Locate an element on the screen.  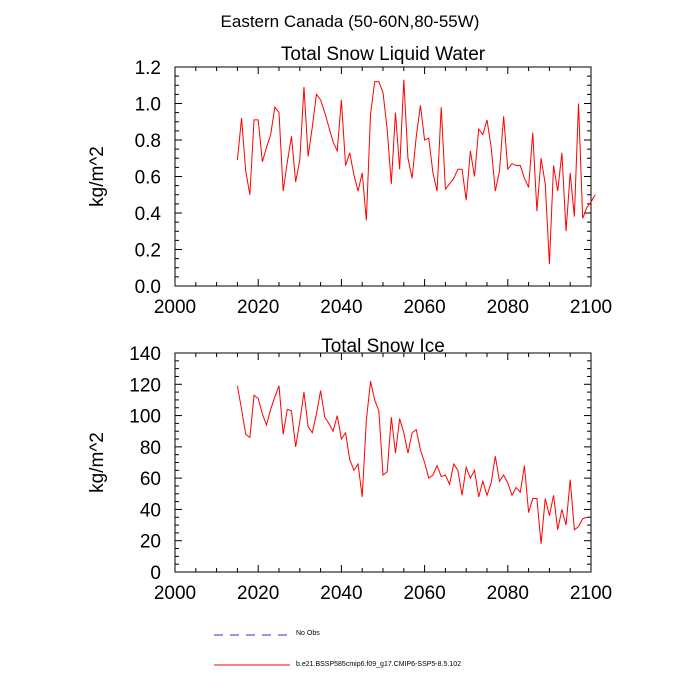
panel1-xtick-label: 2080 is located at coordinates (508, 307).